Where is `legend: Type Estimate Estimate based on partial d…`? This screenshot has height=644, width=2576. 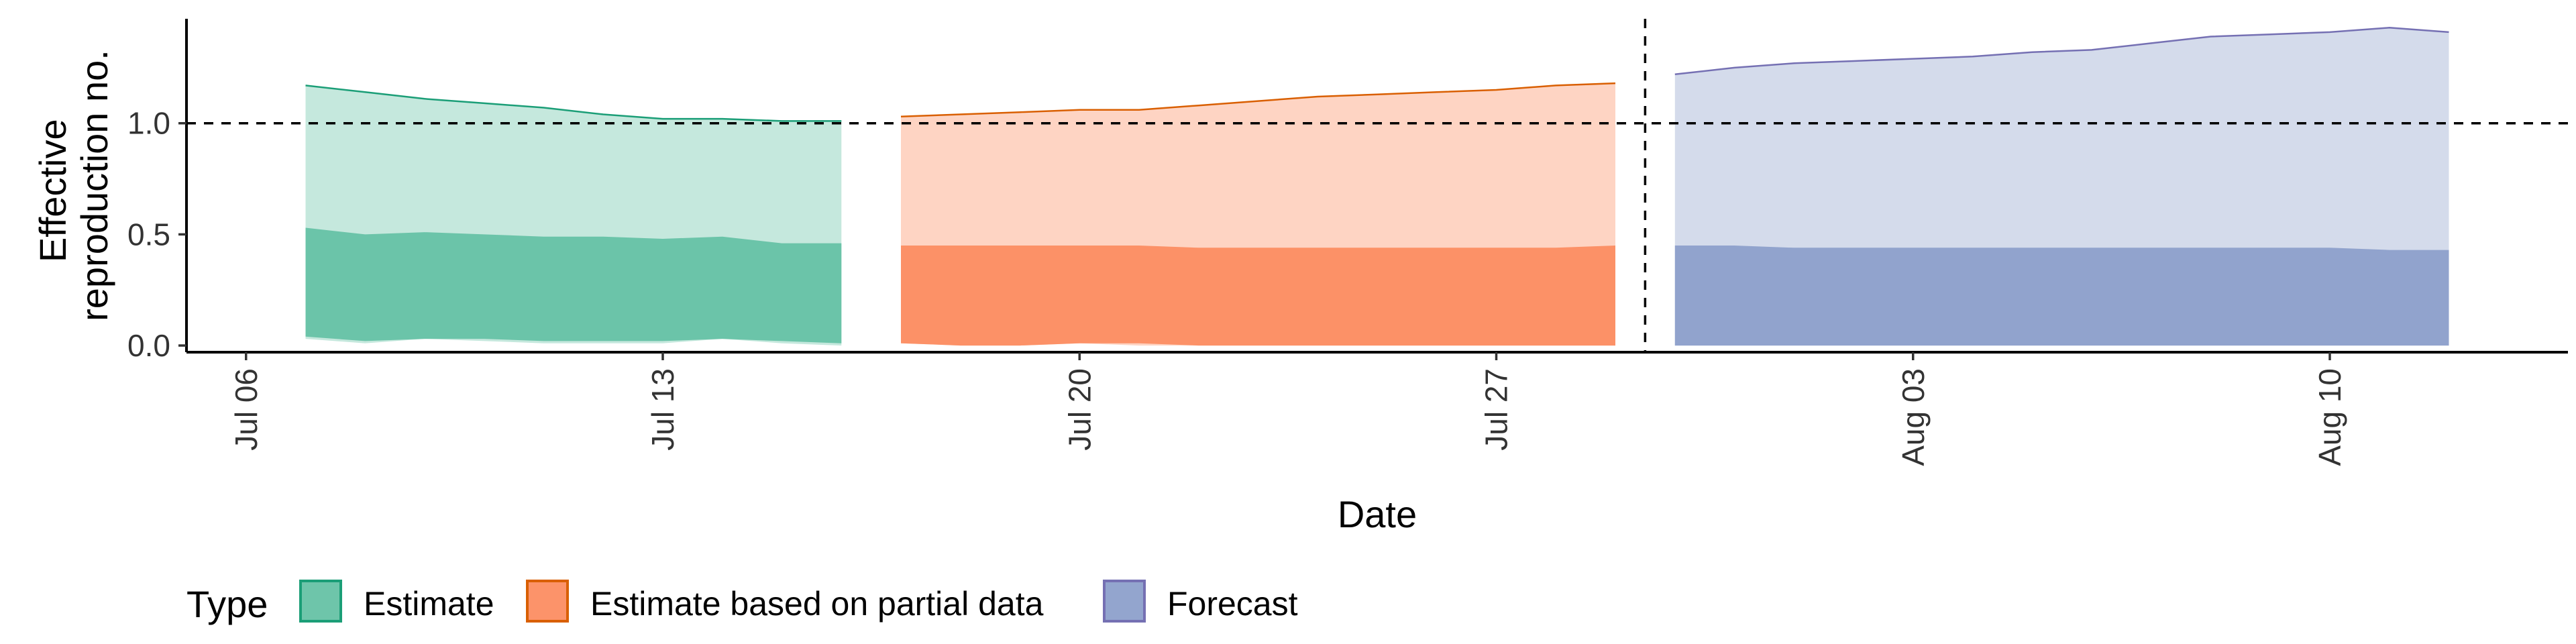 legend: Type Estimate Estimate based on partial d… is located at coordinates (742, 602).